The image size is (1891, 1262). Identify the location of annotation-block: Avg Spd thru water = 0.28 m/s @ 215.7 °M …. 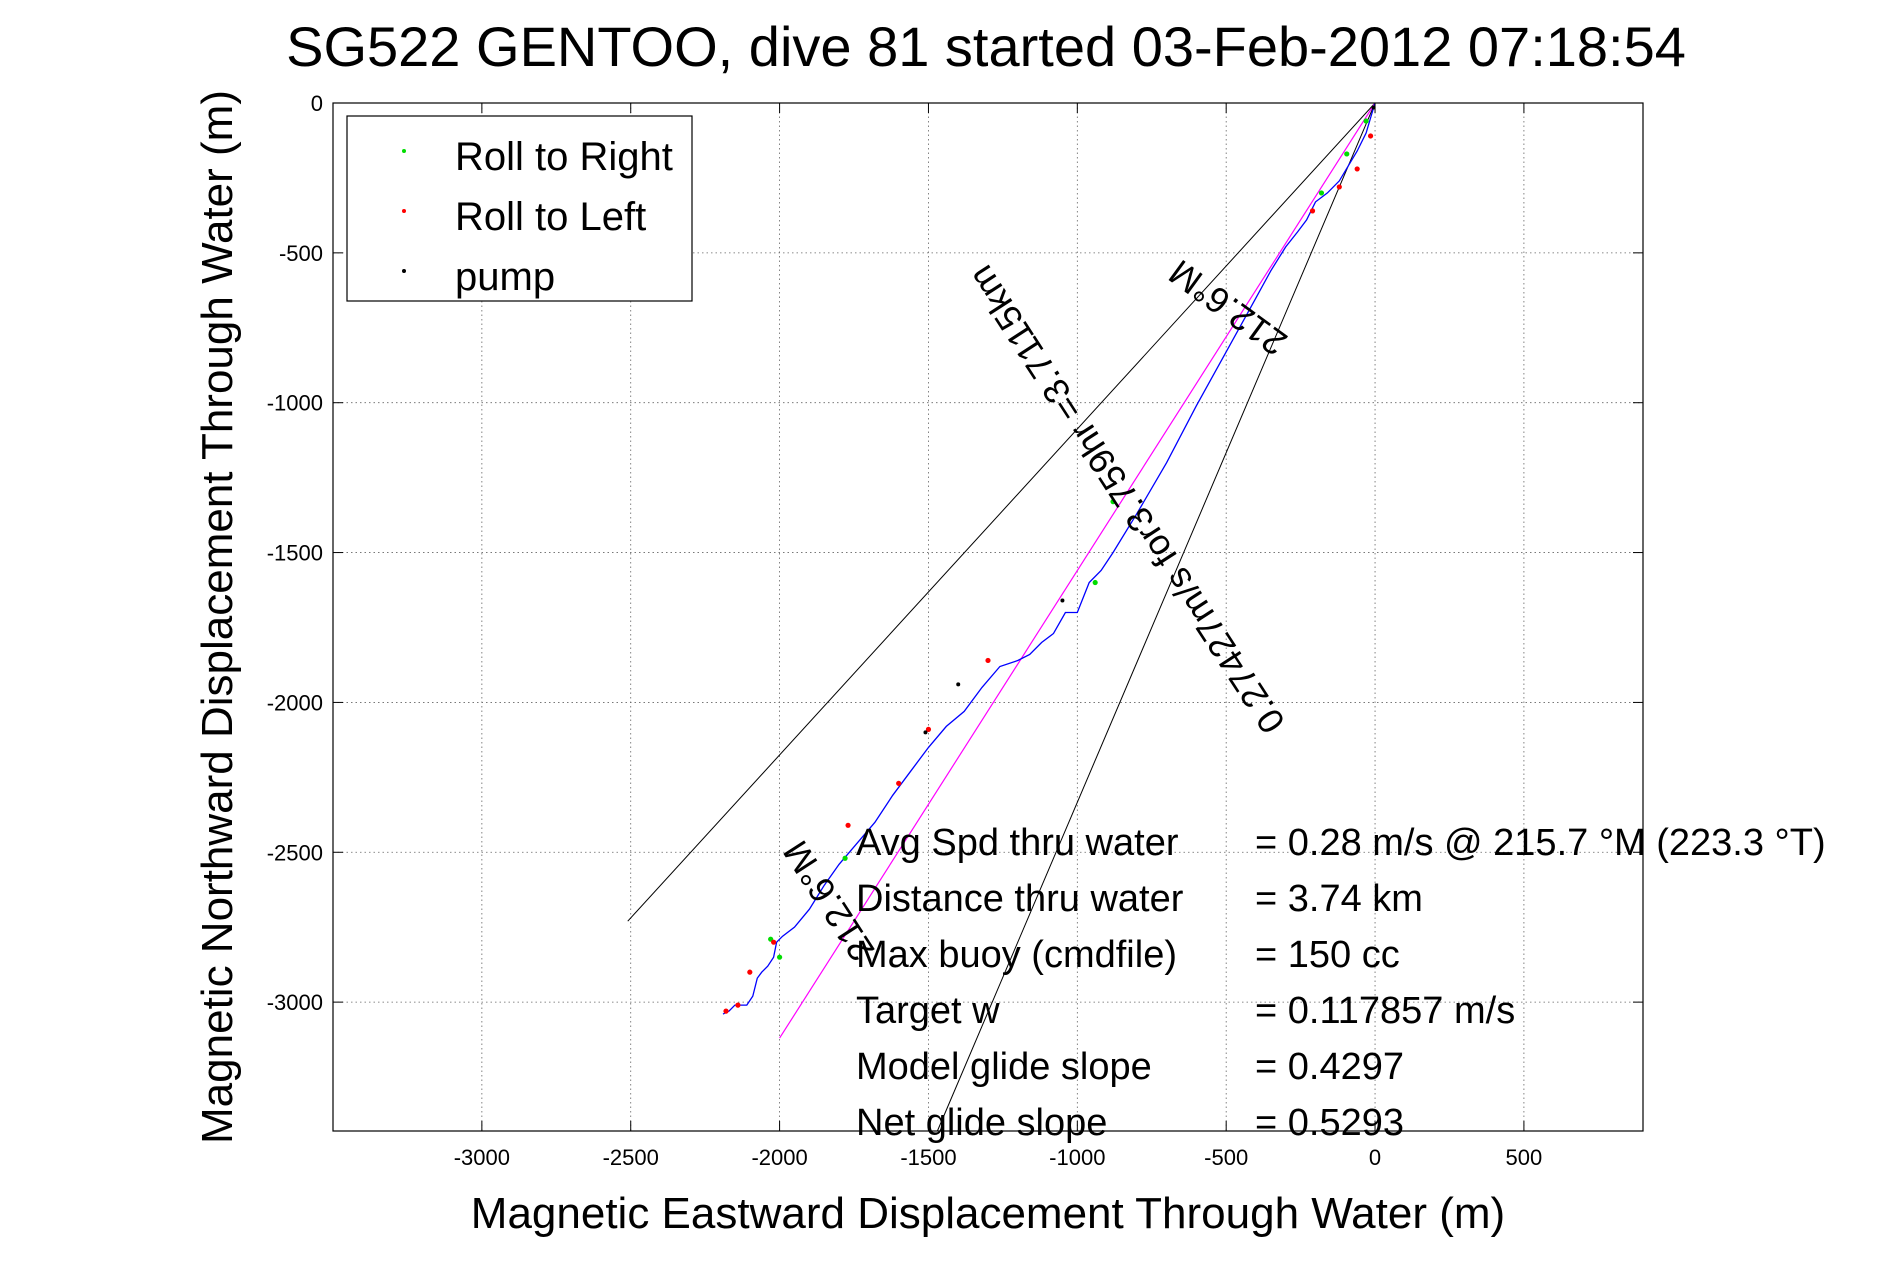
(1341, 983).